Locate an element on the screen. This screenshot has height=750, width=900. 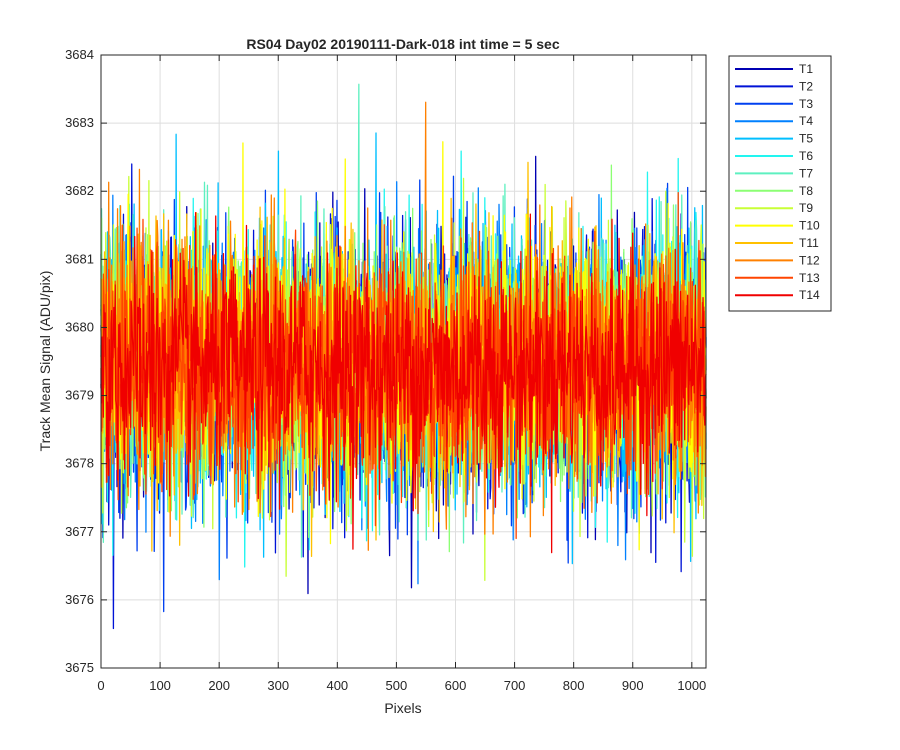
y-tick-label: 3683 is located at coordinates (79, 122).